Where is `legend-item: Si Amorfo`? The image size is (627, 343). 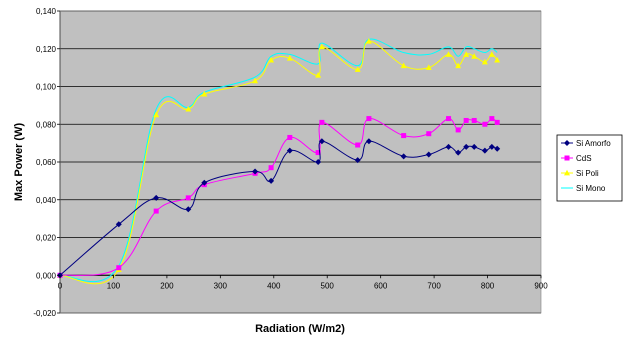 legend-item: Si Amorfo is located at coordinates (586, 143).